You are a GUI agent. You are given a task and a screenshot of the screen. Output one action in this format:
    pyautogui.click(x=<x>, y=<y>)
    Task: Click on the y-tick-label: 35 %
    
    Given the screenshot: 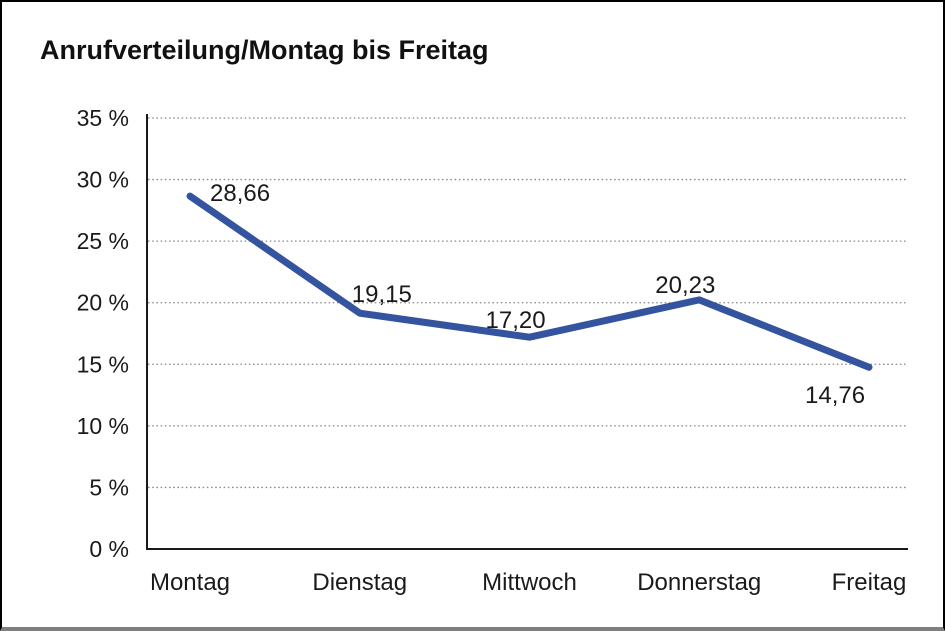 What is the action you would take?
    pyautogui.click(x=103, y=118)
    